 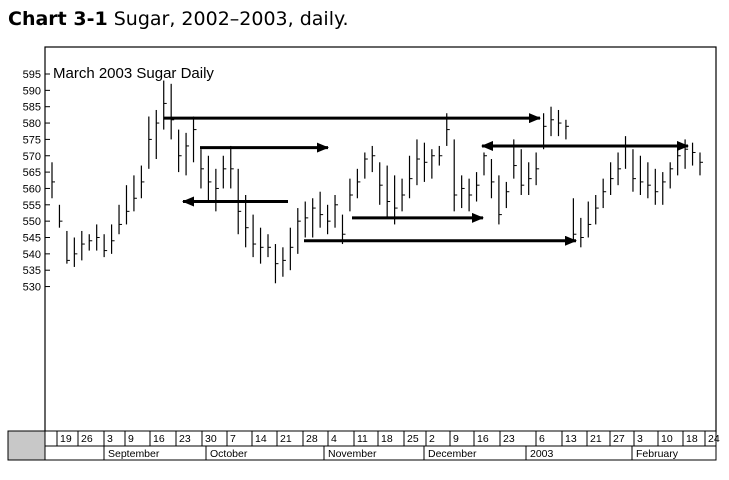 I want to click on x-day-label: 24, so click(x=714, y=439).